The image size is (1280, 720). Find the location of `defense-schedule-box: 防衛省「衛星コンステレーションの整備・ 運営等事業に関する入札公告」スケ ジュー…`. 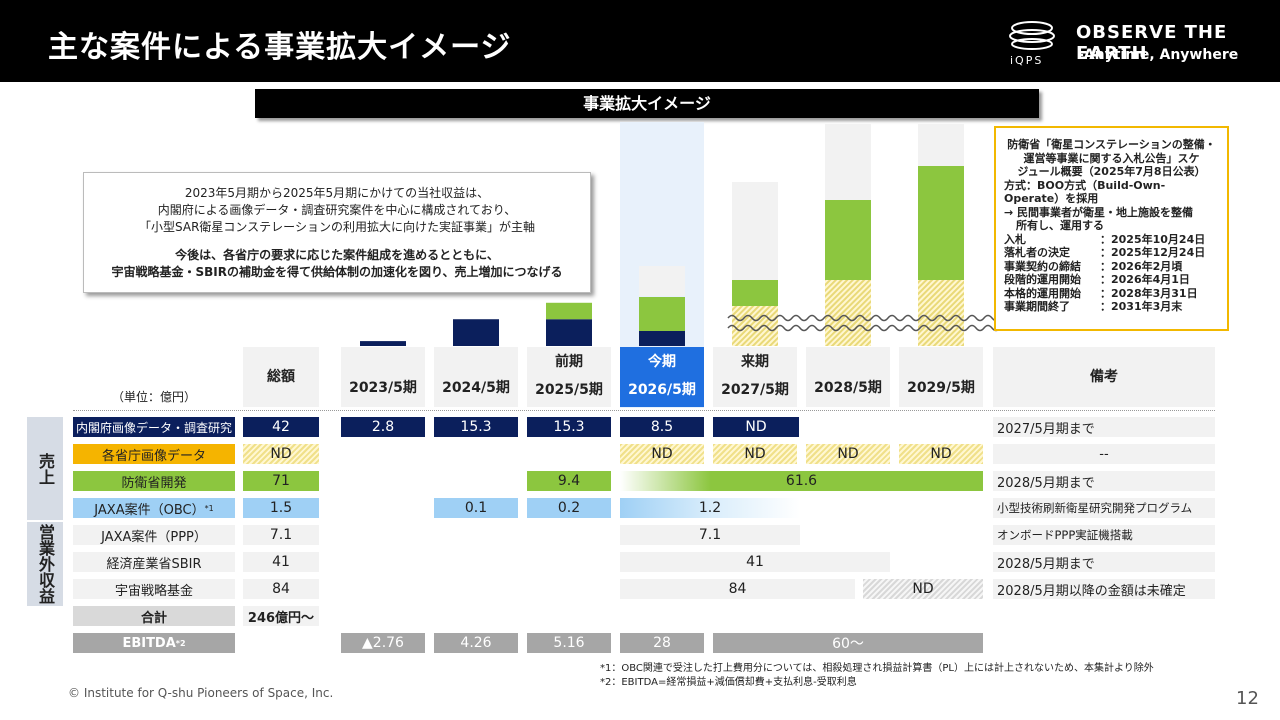

defense-schedule-box: 防衛省「衛星コンステレーションの整備・ 運営等事業に関する入札公告」スケ ジュー… is located at coordinates (1111, 228).